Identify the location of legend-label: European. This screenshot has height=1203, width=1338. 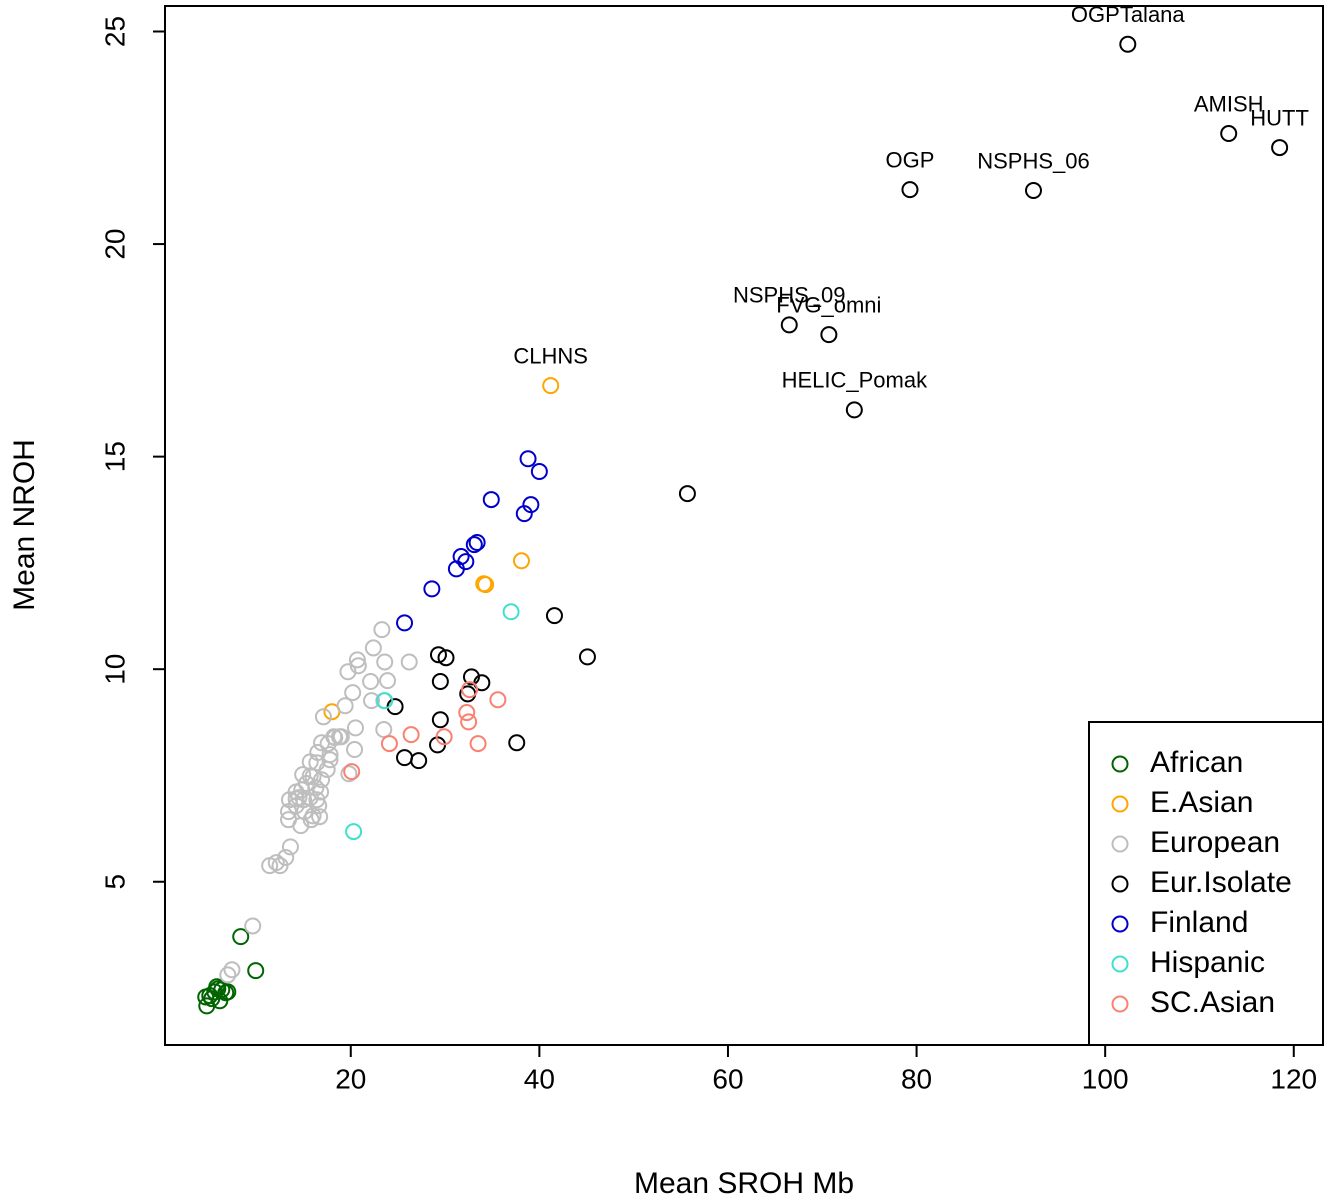
(1215, 842).